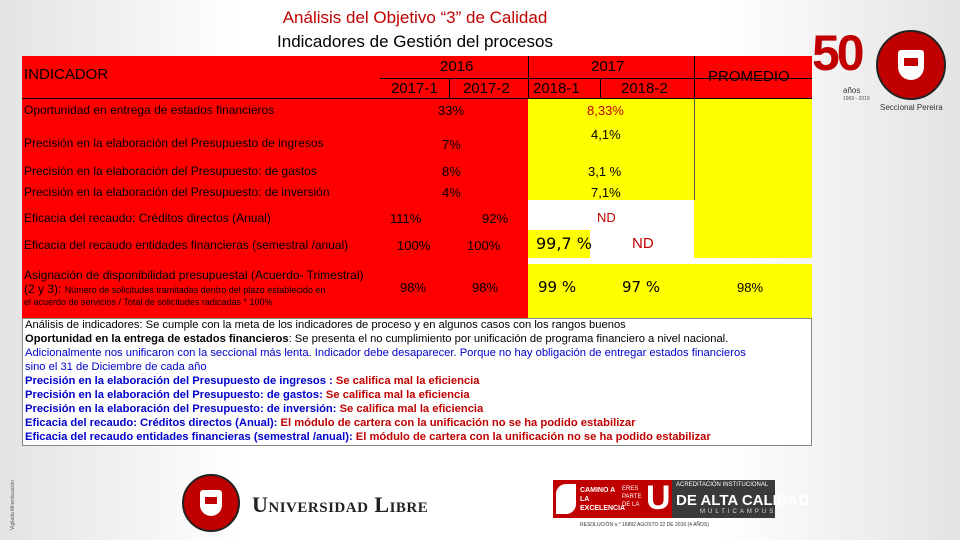  Describe the element at coordinates (66, 74) in the screenshot. I see `header-indicador: INDICADOR` at that location.